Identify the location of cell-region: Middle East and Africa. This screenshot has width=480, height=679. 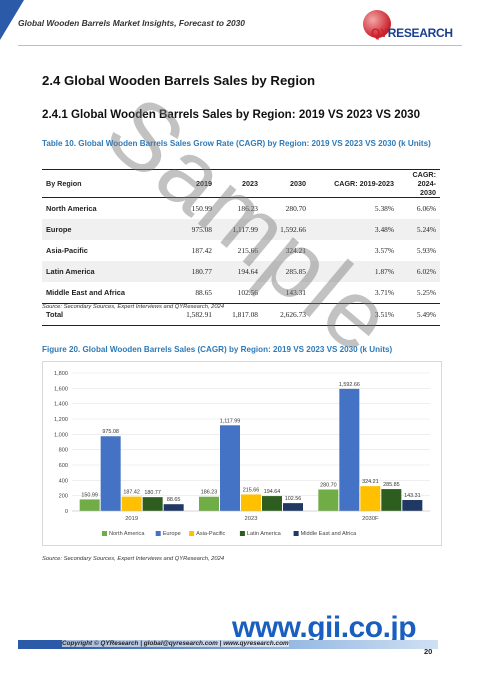
(85, 292).